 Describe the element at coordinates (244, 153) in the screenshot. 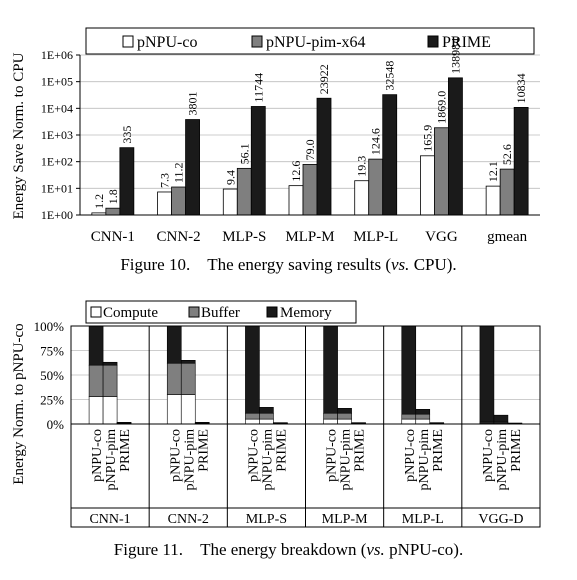

I see `chart1-data-label: 56.1` at that location.